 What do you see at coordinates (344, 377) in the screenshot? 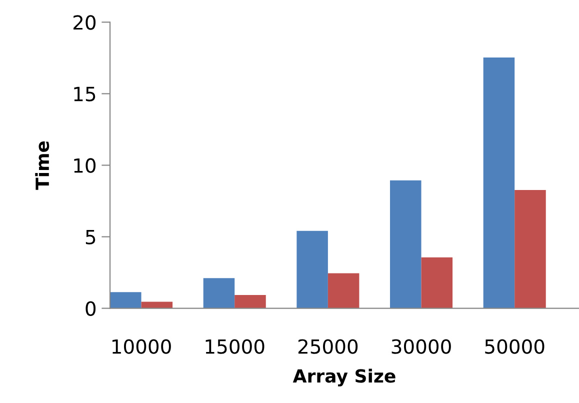
I see `x-axis-title: Array Size` at bounding box center [344, 377].